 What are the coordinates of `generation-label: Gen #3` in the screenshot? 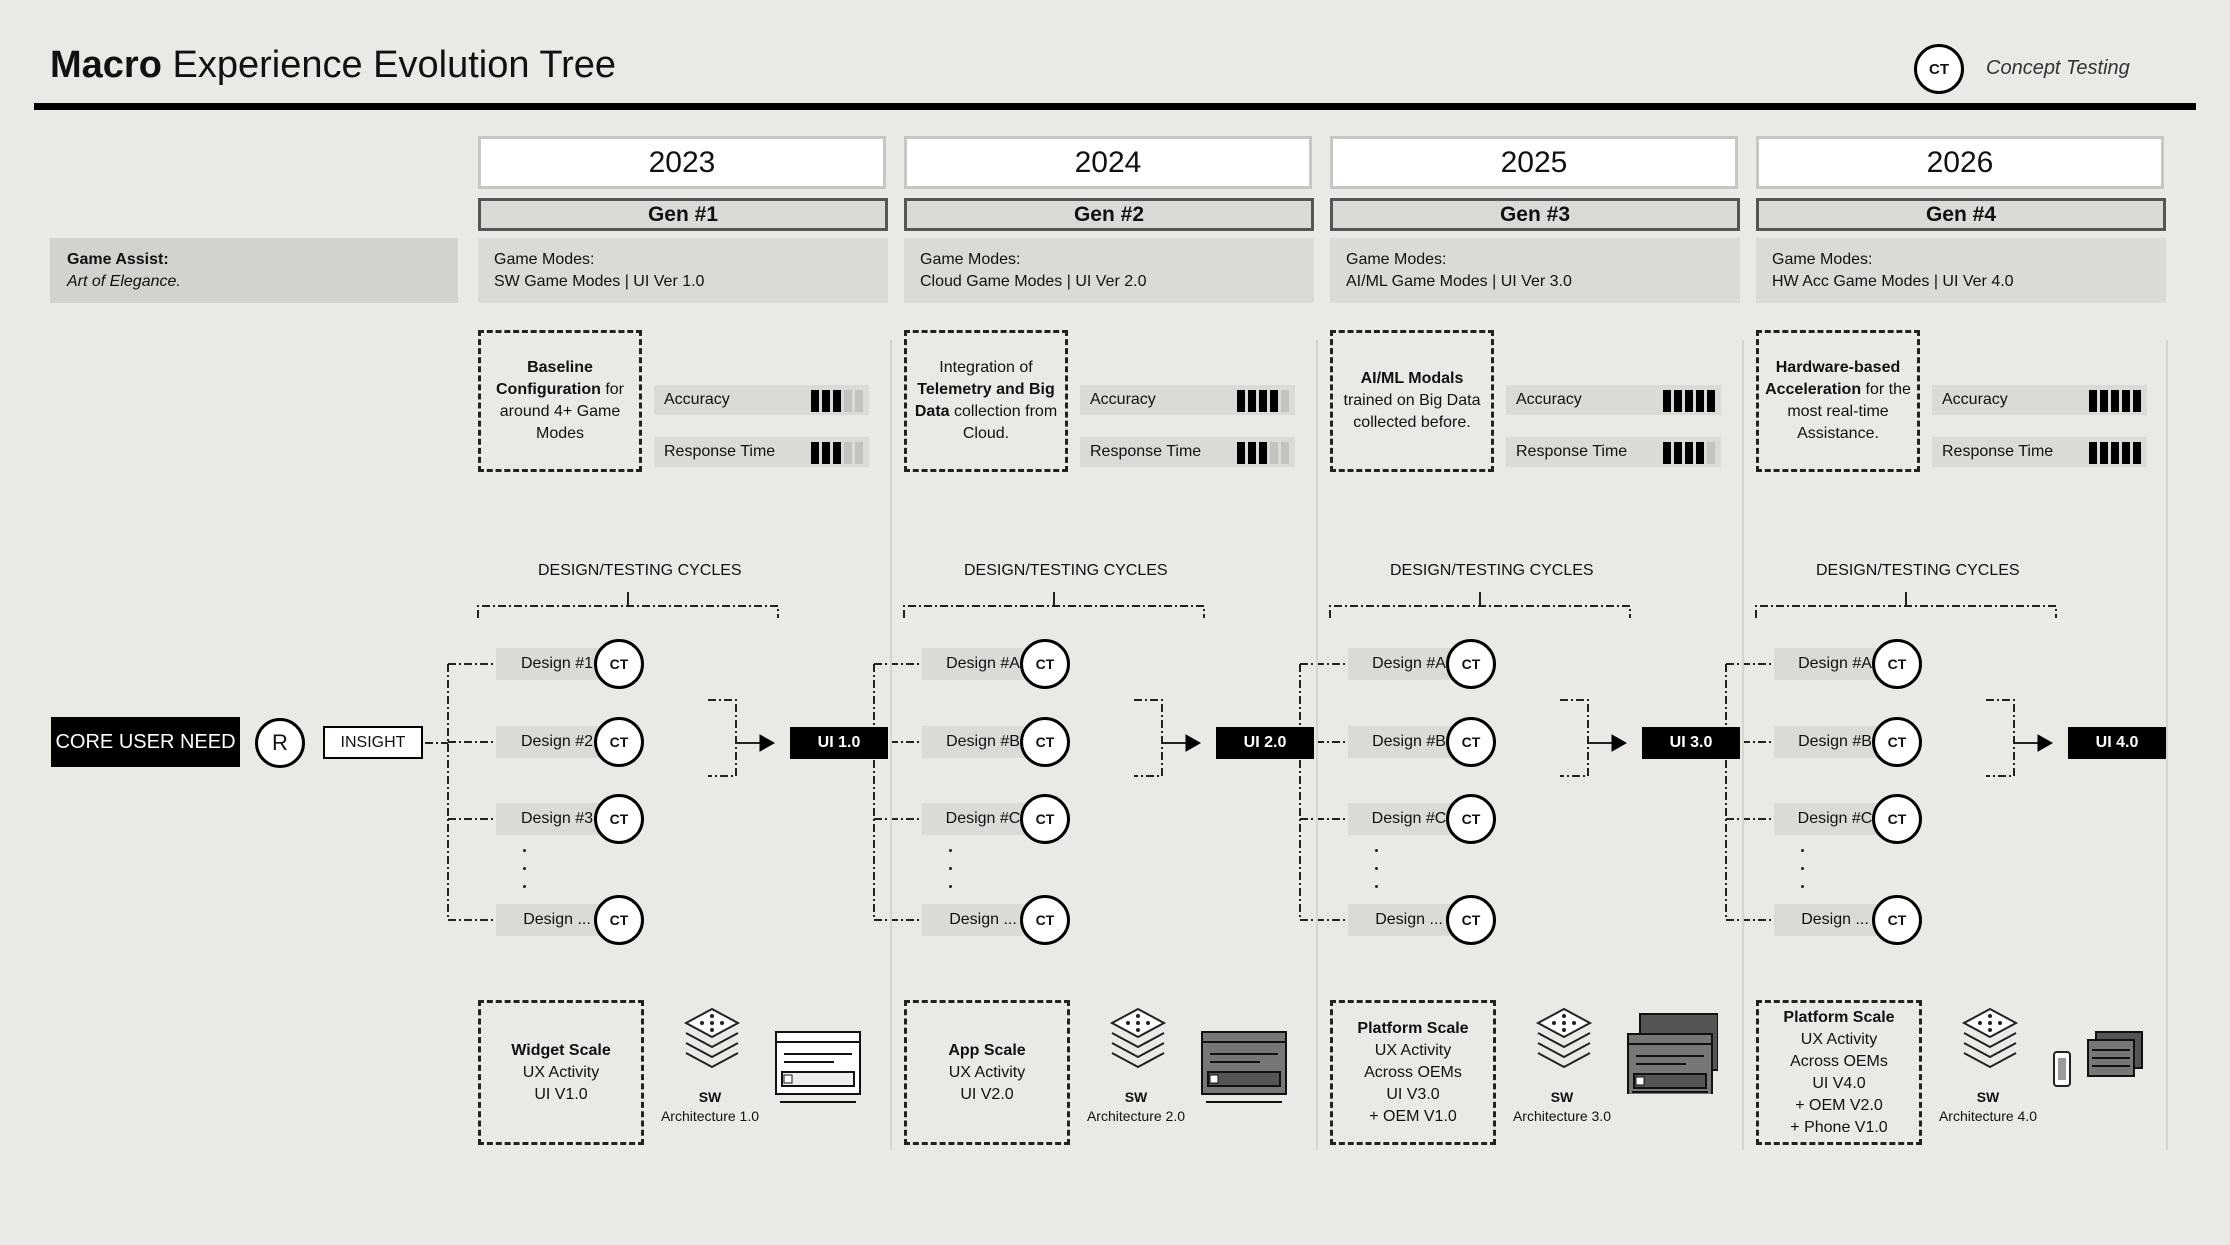 It's located at (1535, 214).